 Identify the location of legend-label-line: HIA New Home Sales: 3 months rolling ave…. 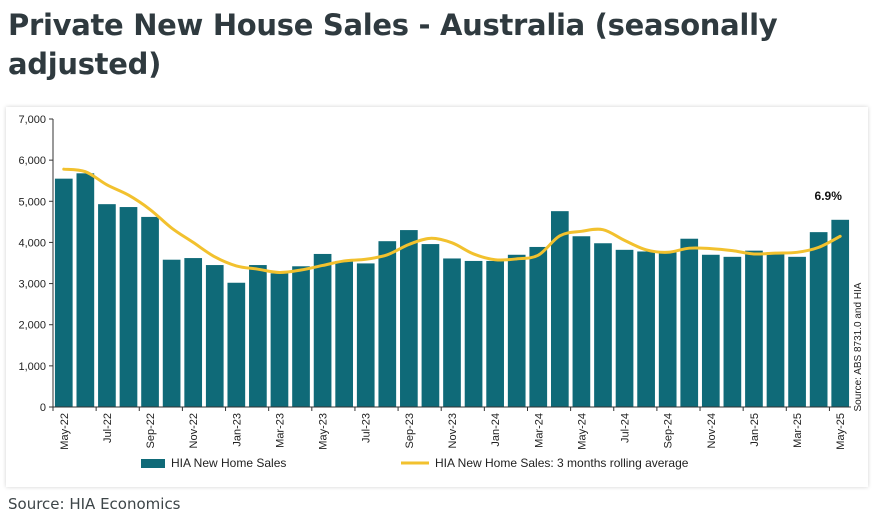
(562, 463).